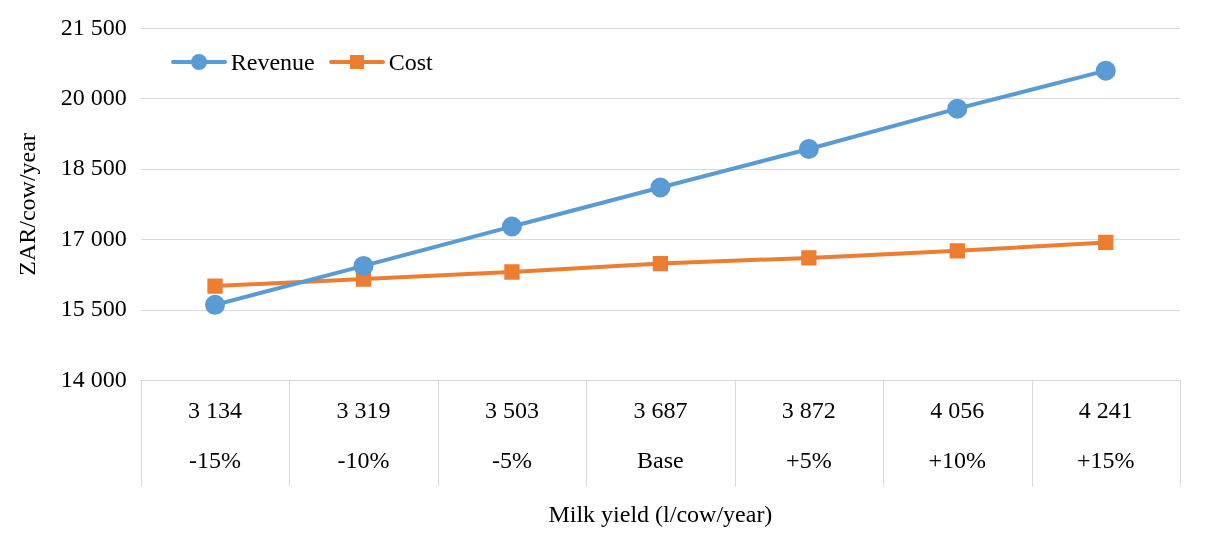 The image size is (1206, 538). I want to click on y-tick-label: 15 500, so click(93, 308).